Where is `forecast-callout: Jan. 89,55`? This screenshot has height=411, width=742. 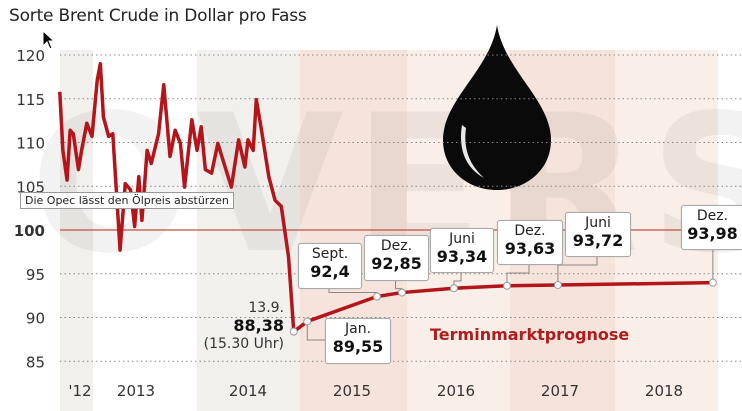 forecast-callout: Jan. 89,55 is located at coordinates (358, 341).